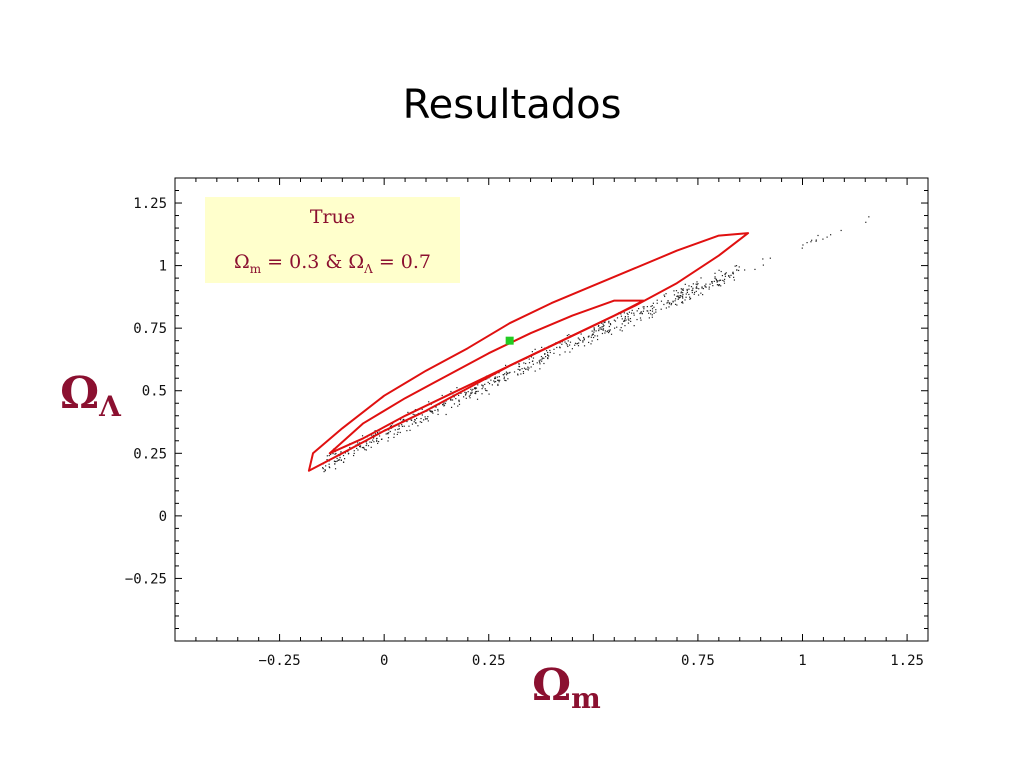  I want to click on y-tick-label: 0.75, so click(150, 329).